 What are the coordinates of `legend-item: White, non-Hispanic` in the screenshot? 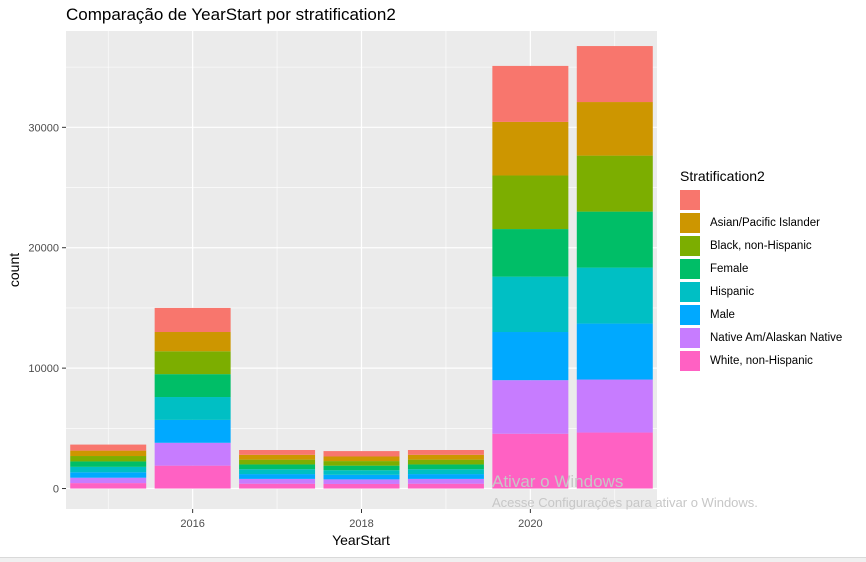 It's located at (761, 360).